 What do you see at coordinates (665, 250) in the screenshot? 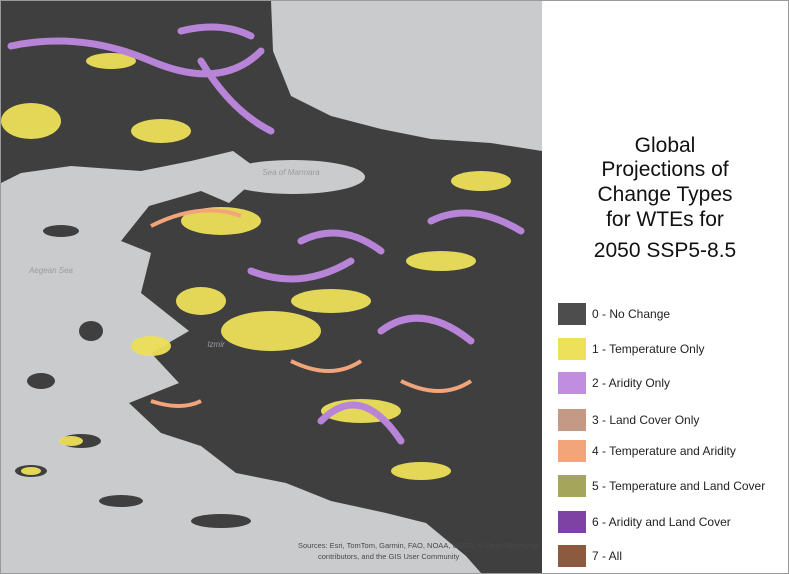
I see `legend-title: 2050 SSP5-8.5` at bounding box center [665, 250].